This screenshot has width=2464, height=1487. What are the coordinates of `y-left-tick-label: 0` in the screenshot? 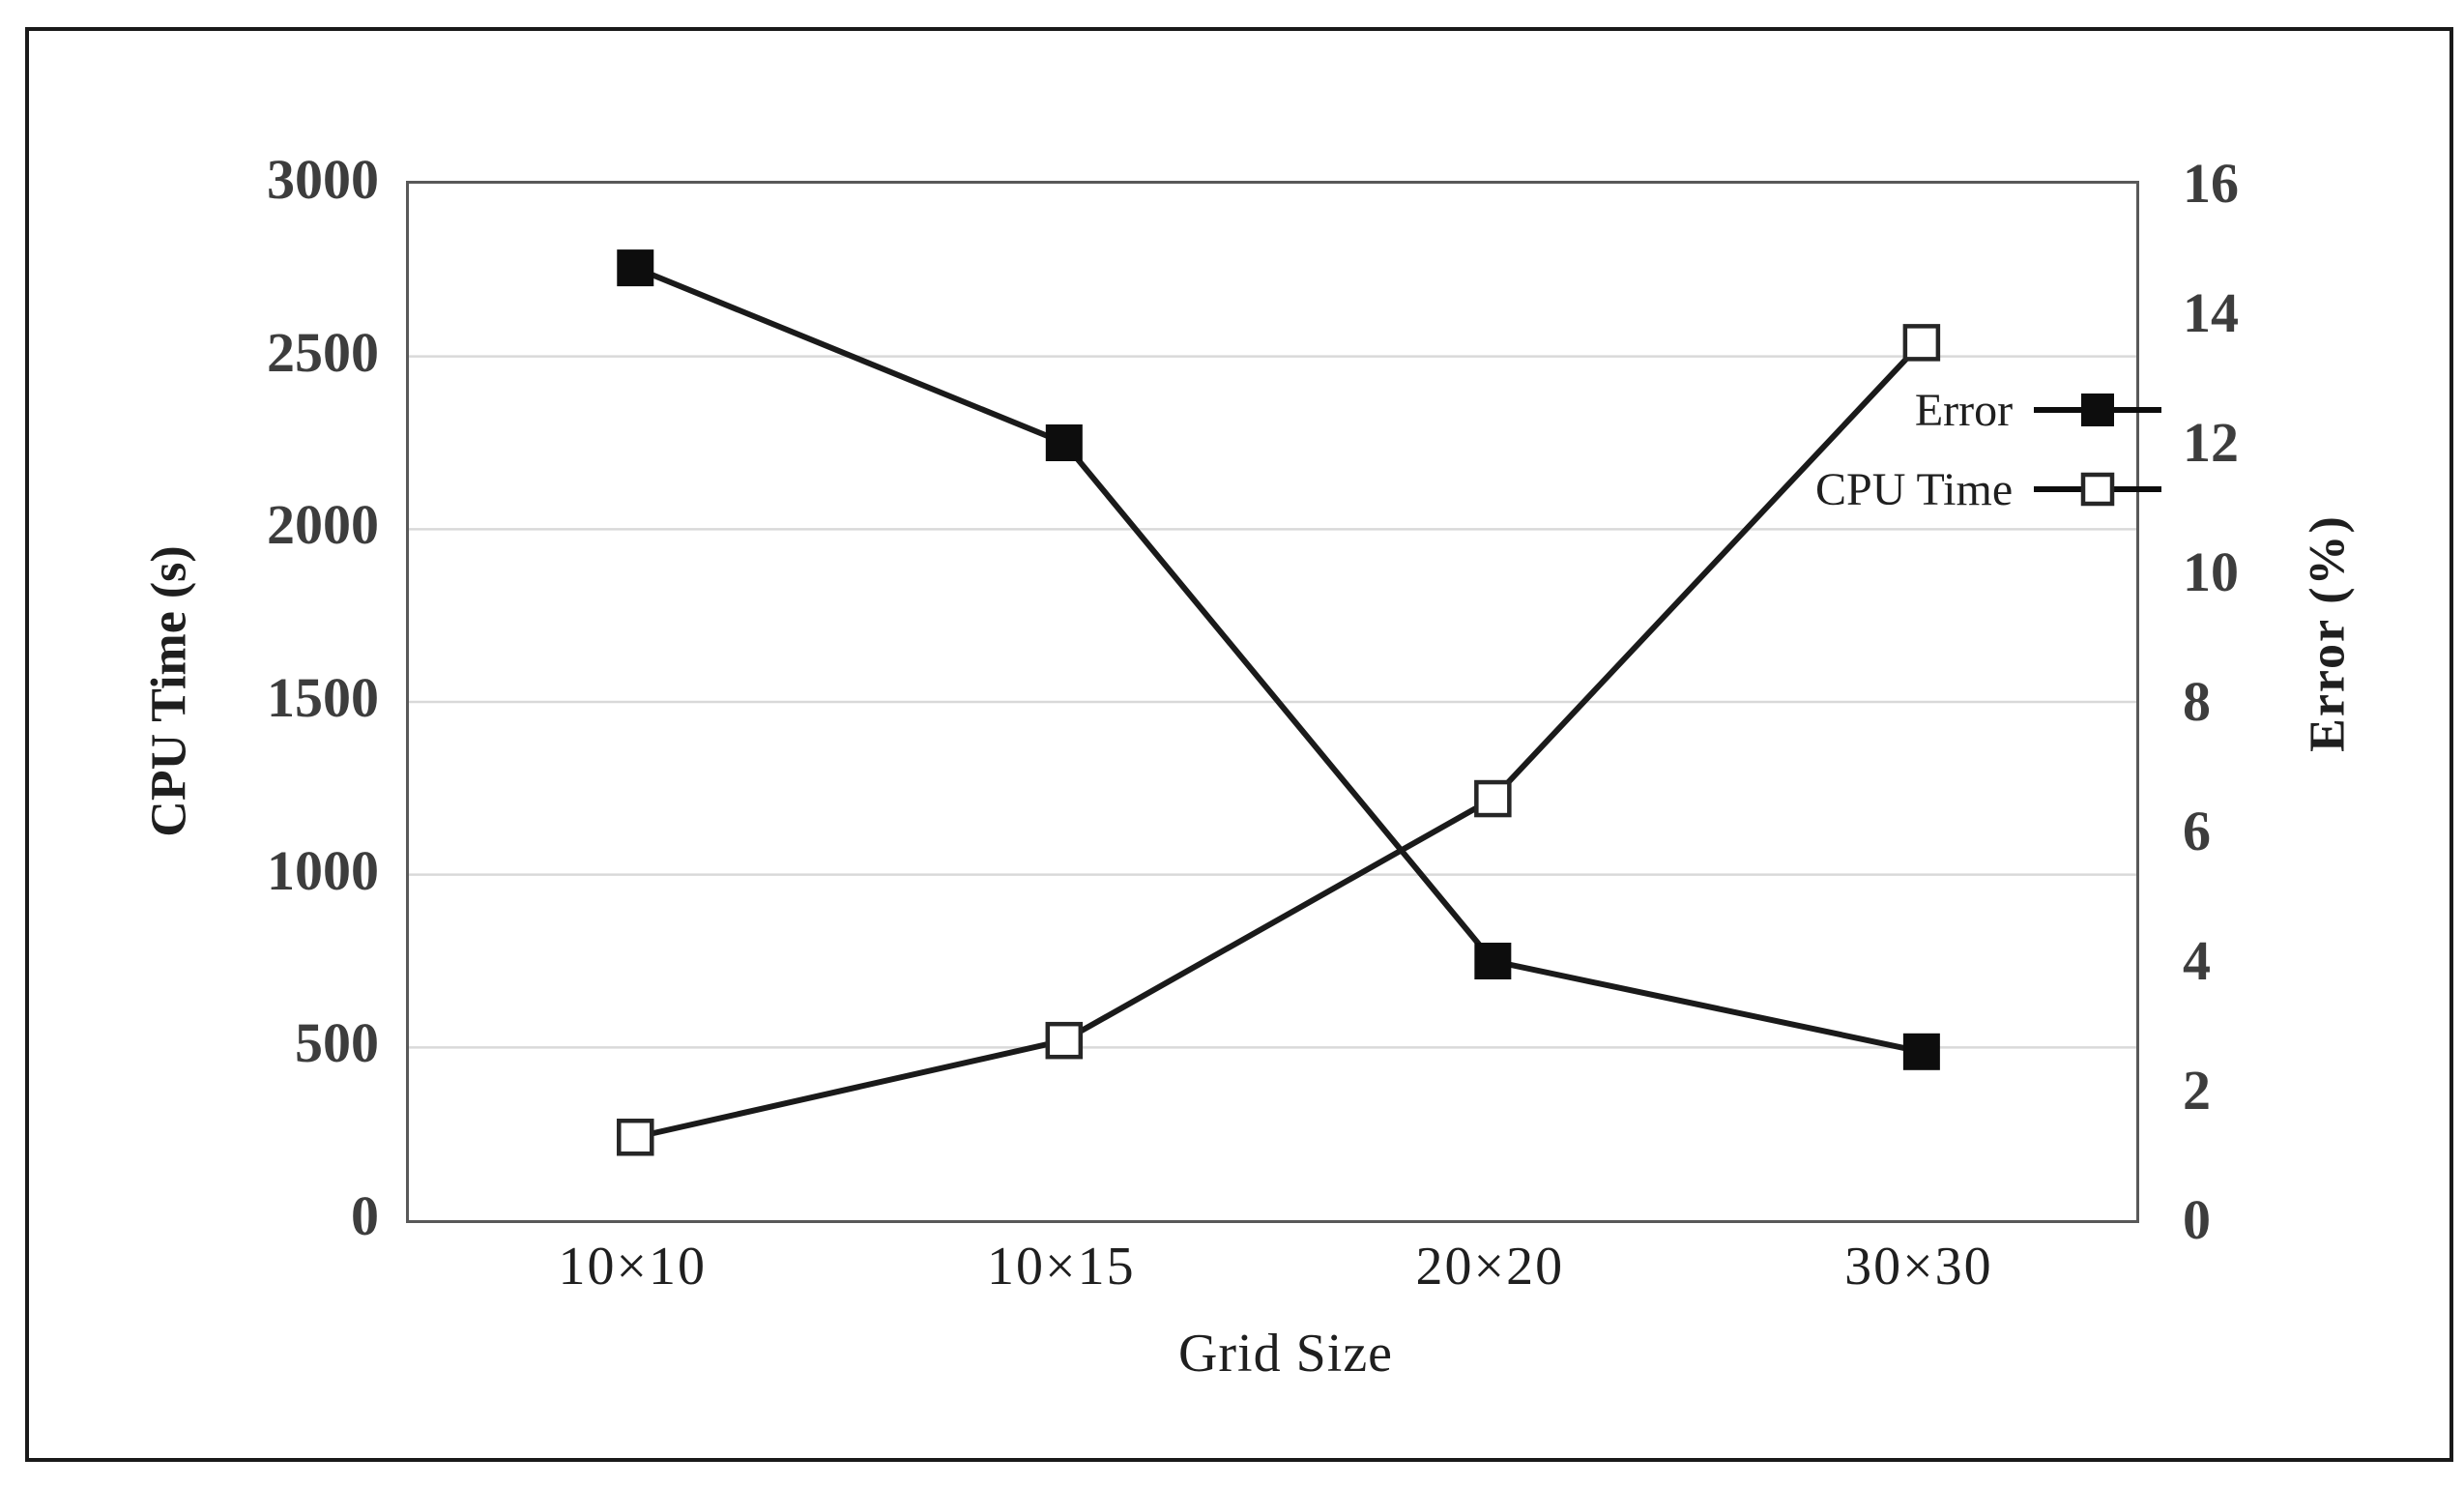 It's located at (365, 1216).